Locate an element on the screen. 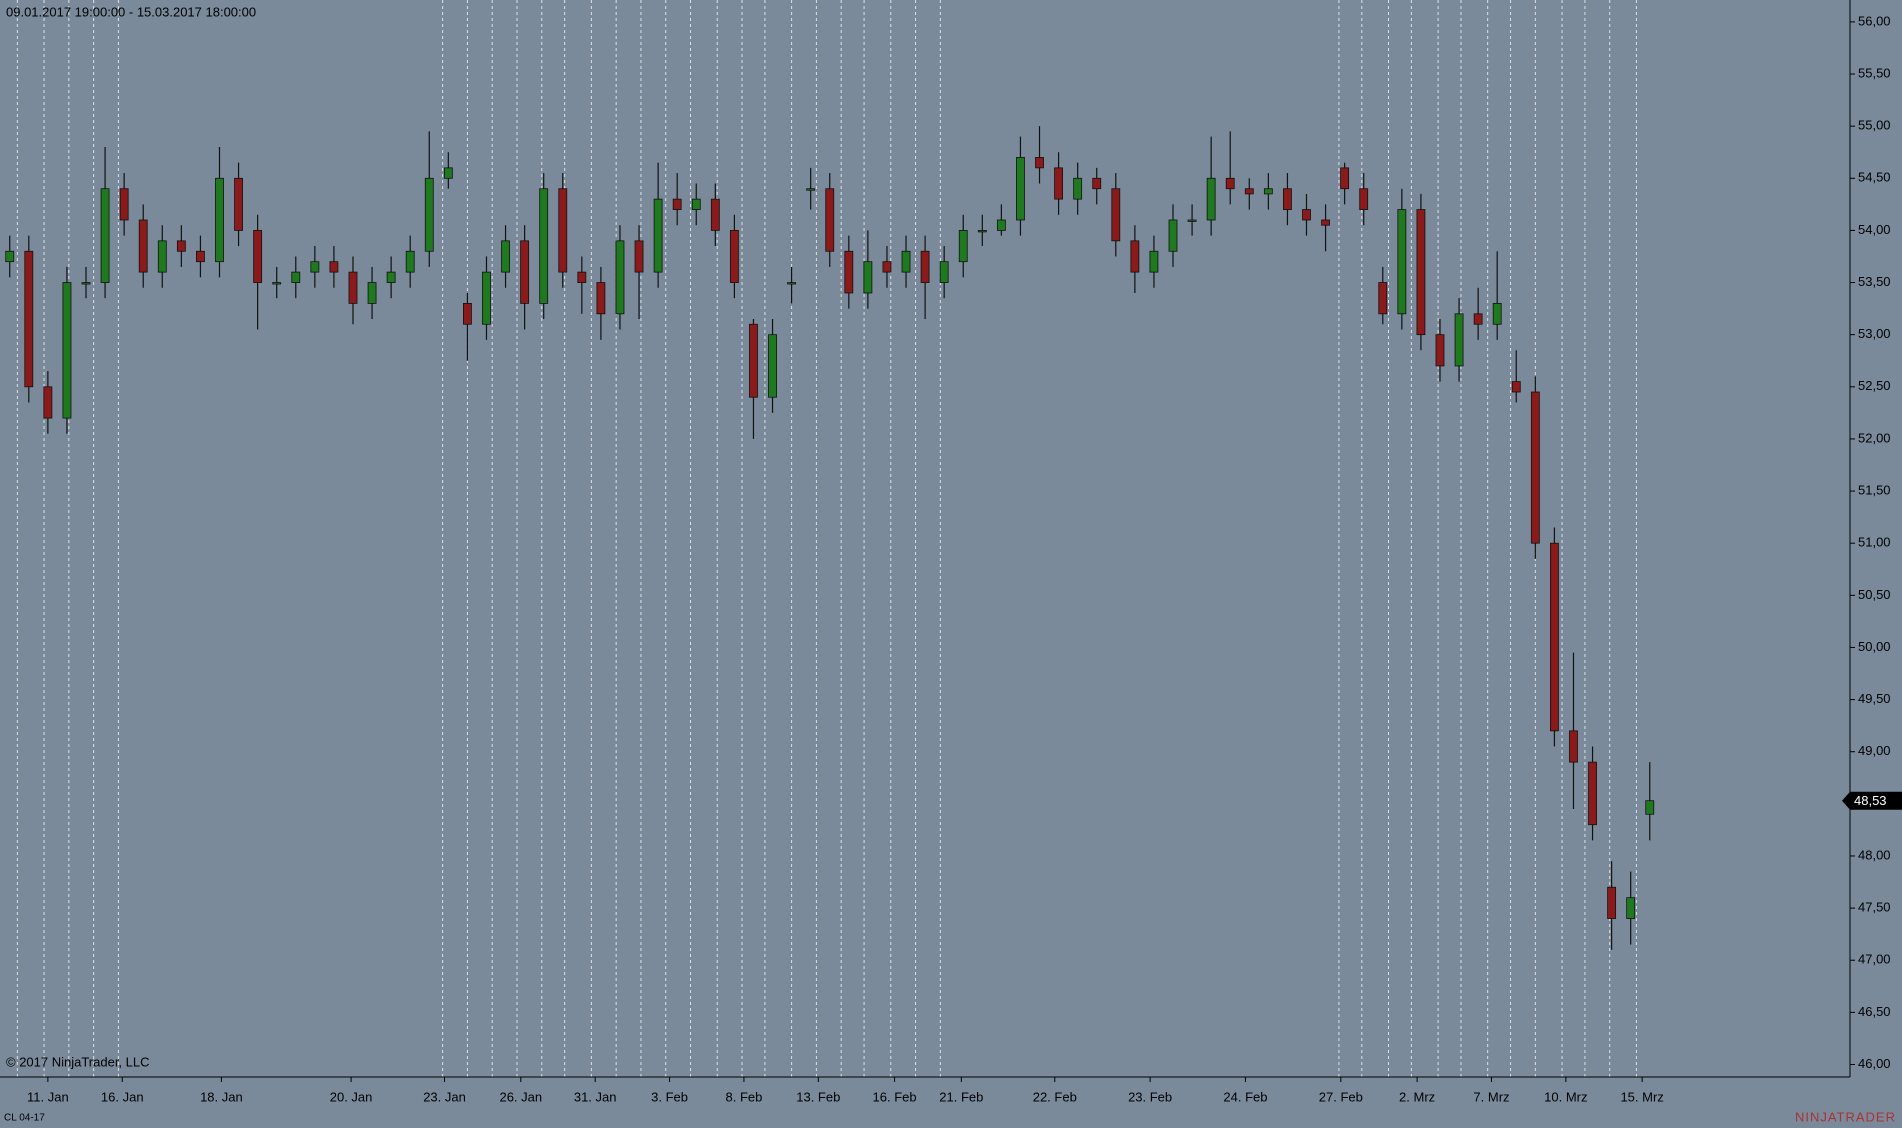 This screenshot has height=1128, width=1902. x-tick-label: 16. Jan is located at coordinates (122, 1096).